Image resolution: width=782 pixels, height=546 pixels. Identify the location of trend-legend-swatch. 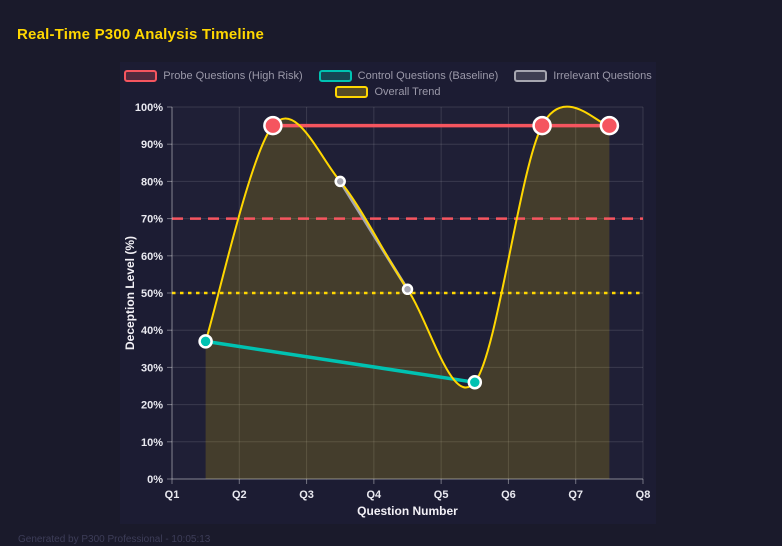
(352, 92).